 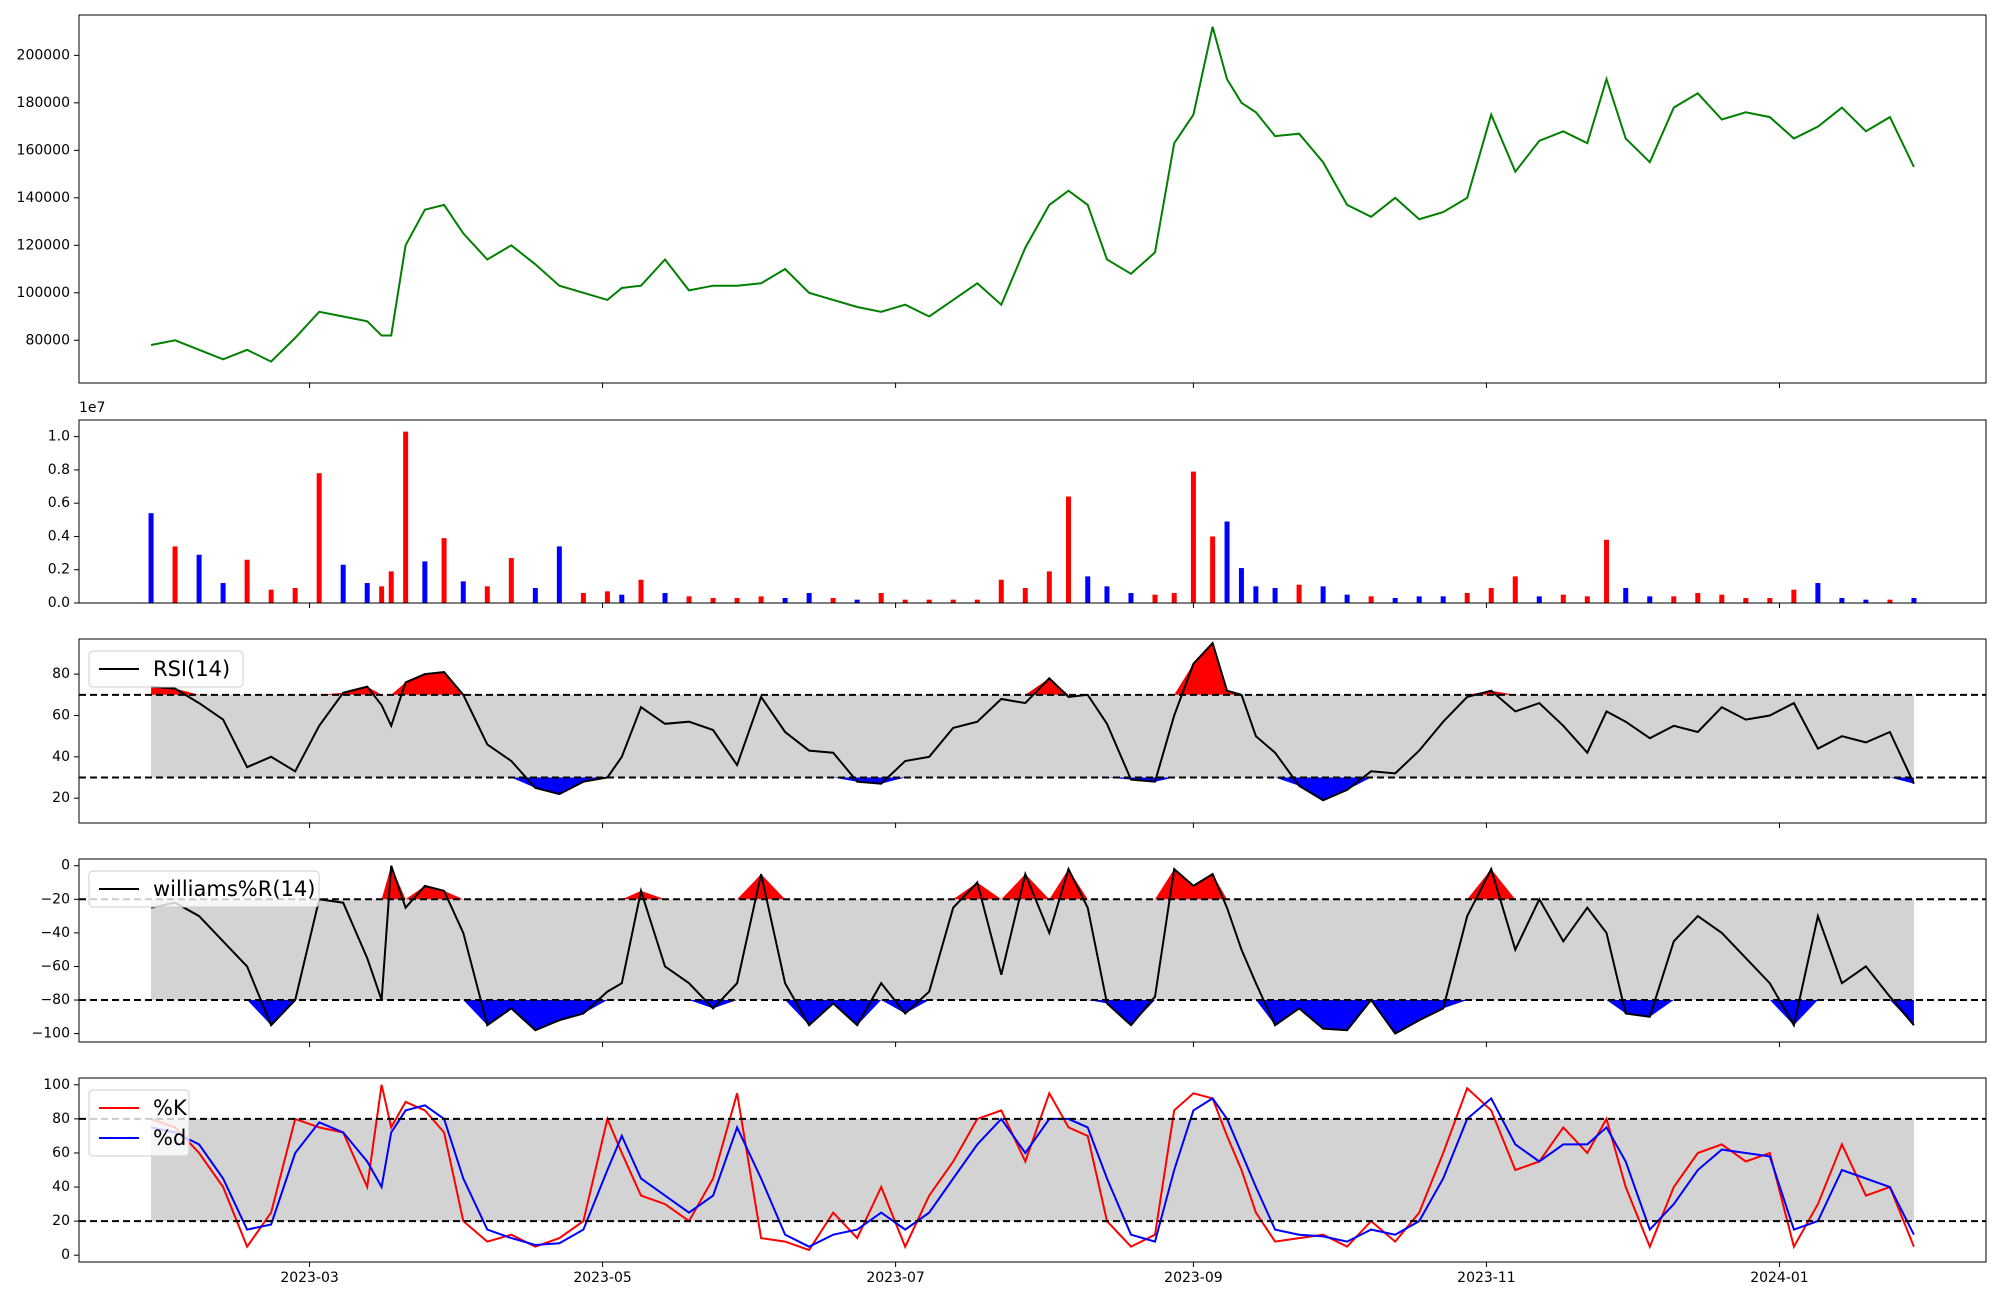 What do you see at coordinates (47, 340) in the screenshot?
I see `y-tick-label: 80000` at bounding box center [47, 340].